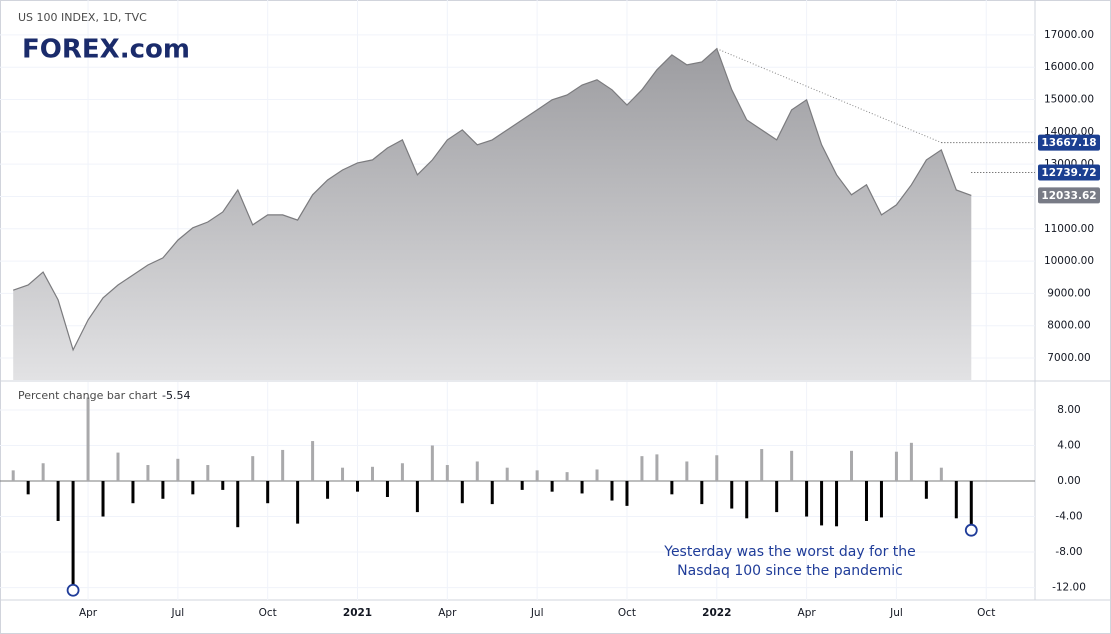 The height and width of the screenshot is (634, 1111). What do you see at coordinates (1068, 445) in the screenshot?
I see `y-tick-label: 4.00` at bounding box center [1068, 445].